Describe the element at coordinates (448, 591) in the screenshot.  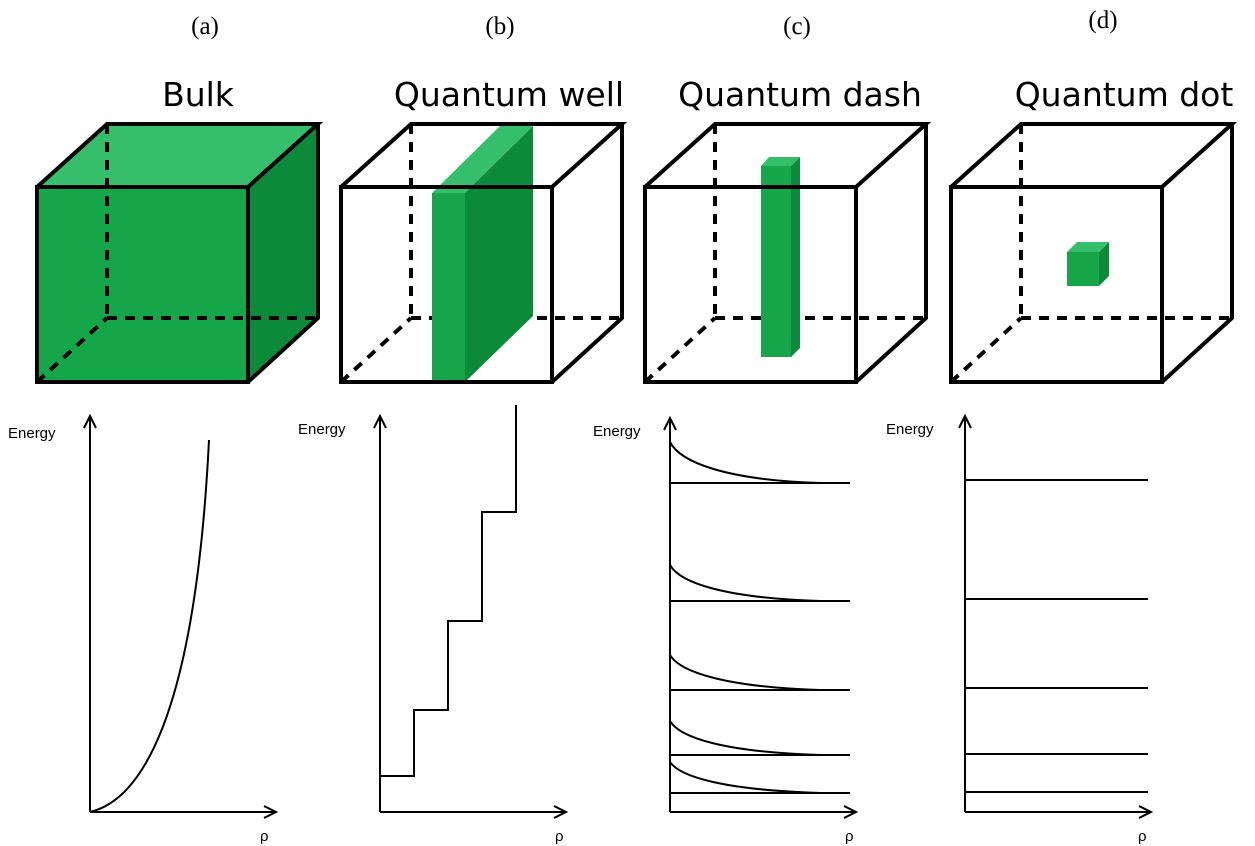
I see `well-dos-steps` at that location.